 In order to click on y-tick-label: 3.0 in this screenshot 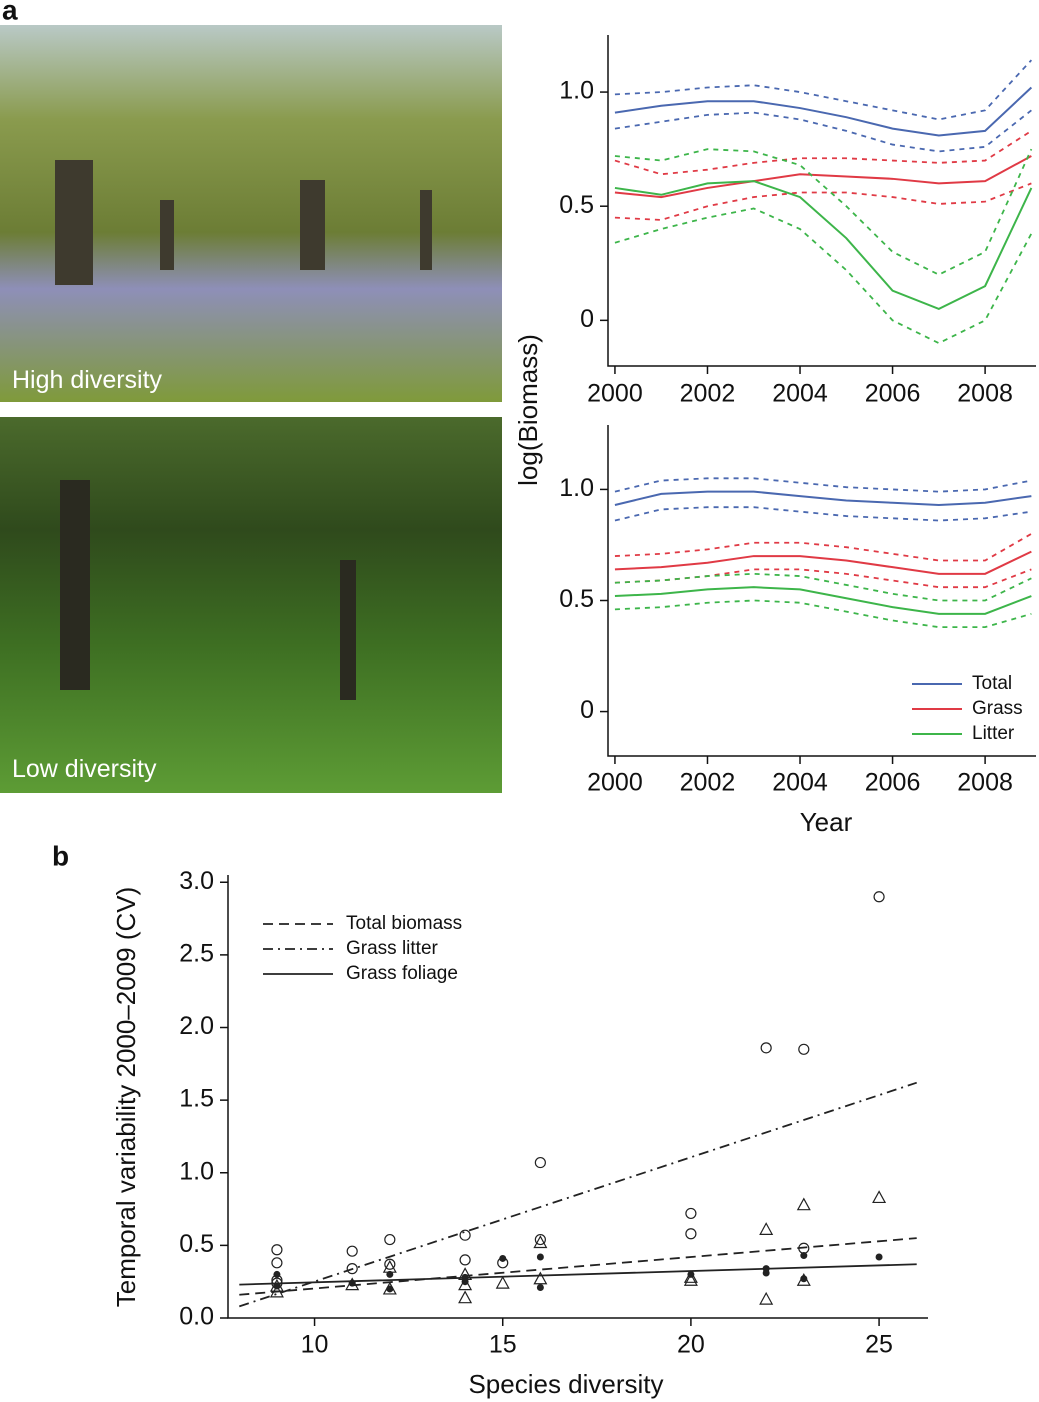, I will do `click(196, 881)`.